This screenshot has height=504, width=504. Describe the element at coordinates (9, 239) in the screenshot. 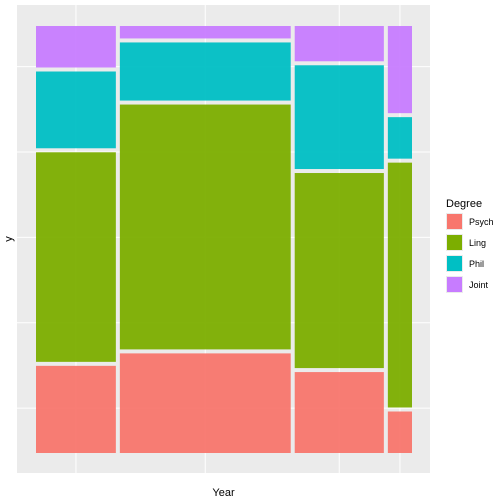

I see `y-axis-title: y` at that location.